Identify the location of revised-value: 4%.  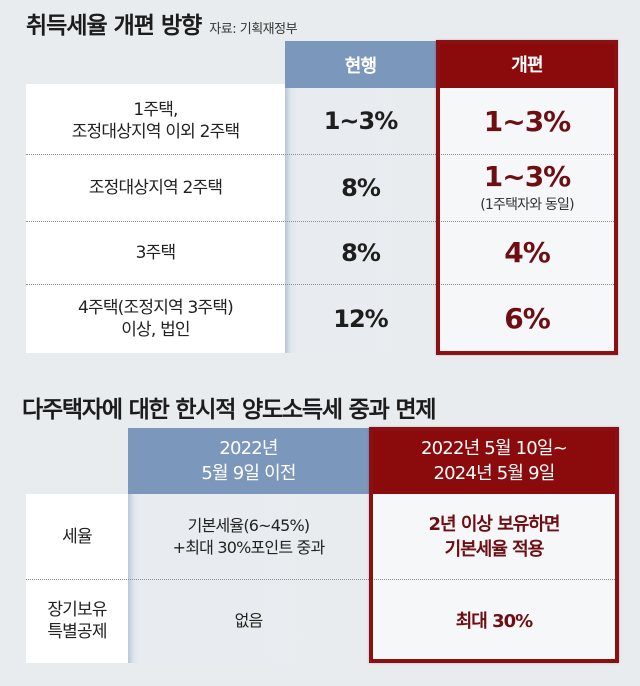
(527, 252).